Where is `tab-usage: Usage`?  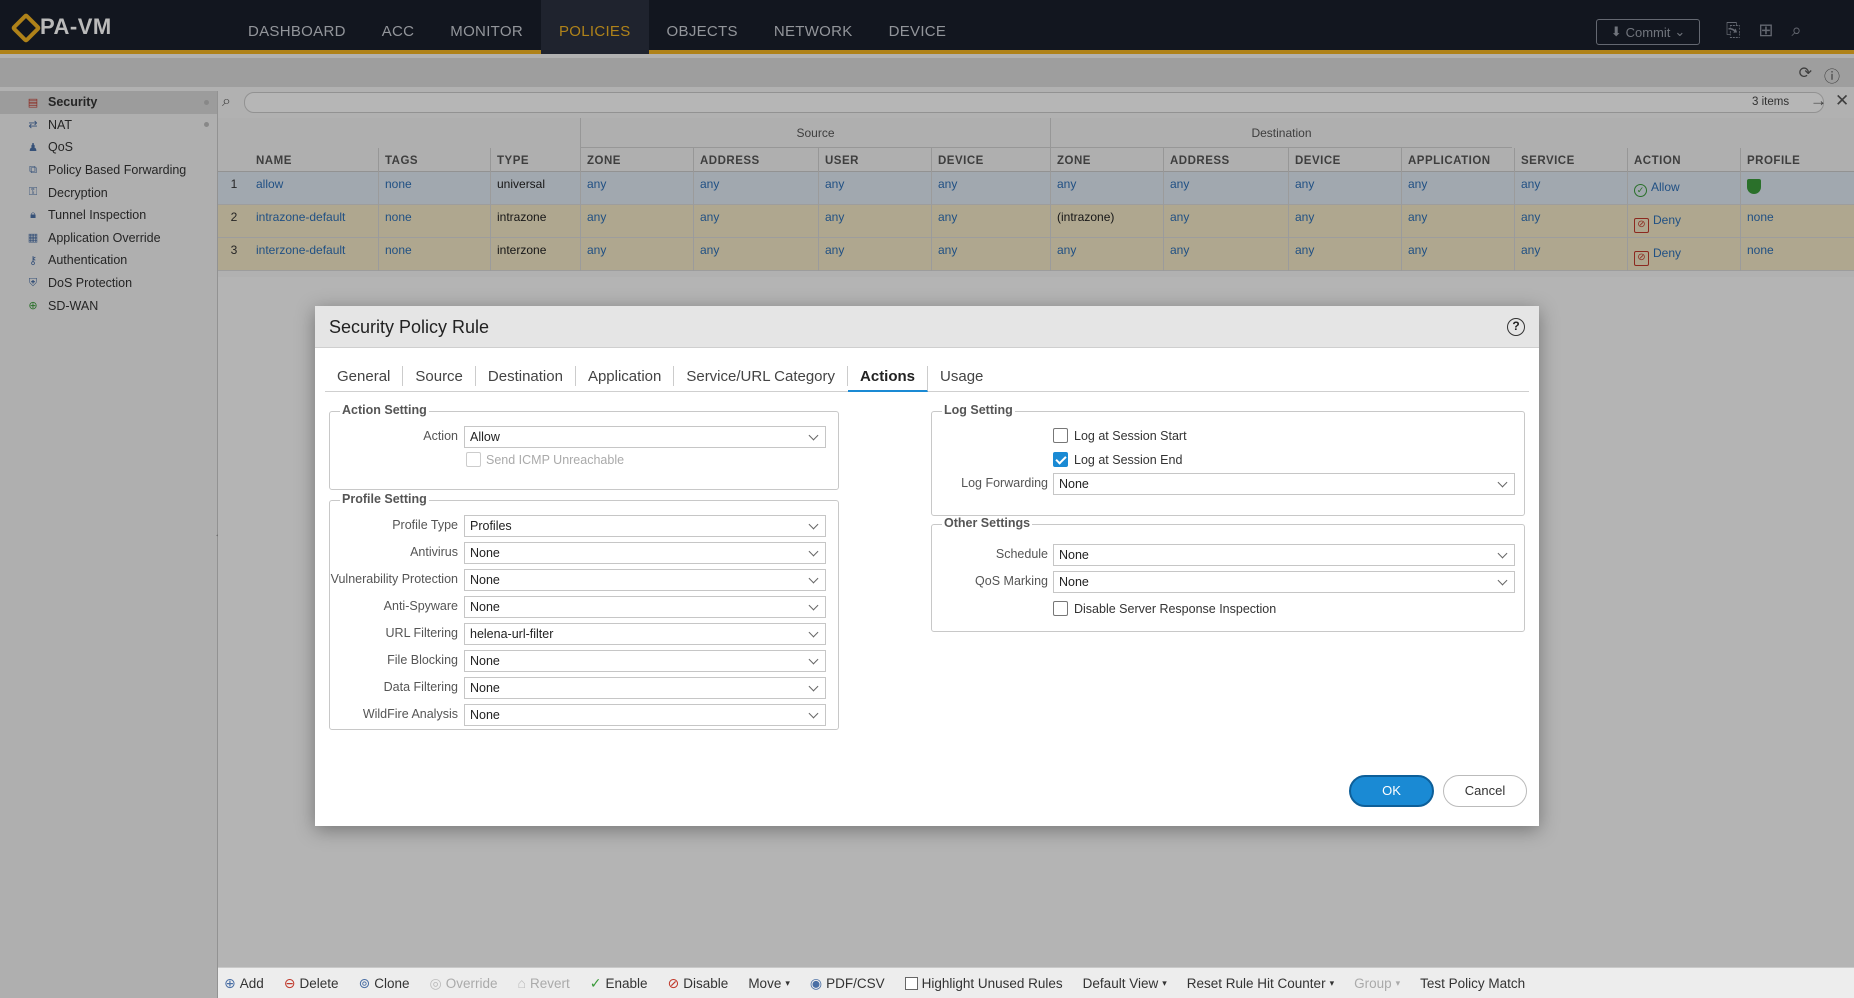 tab-usage: Usage is located at coordinates (962, 376).